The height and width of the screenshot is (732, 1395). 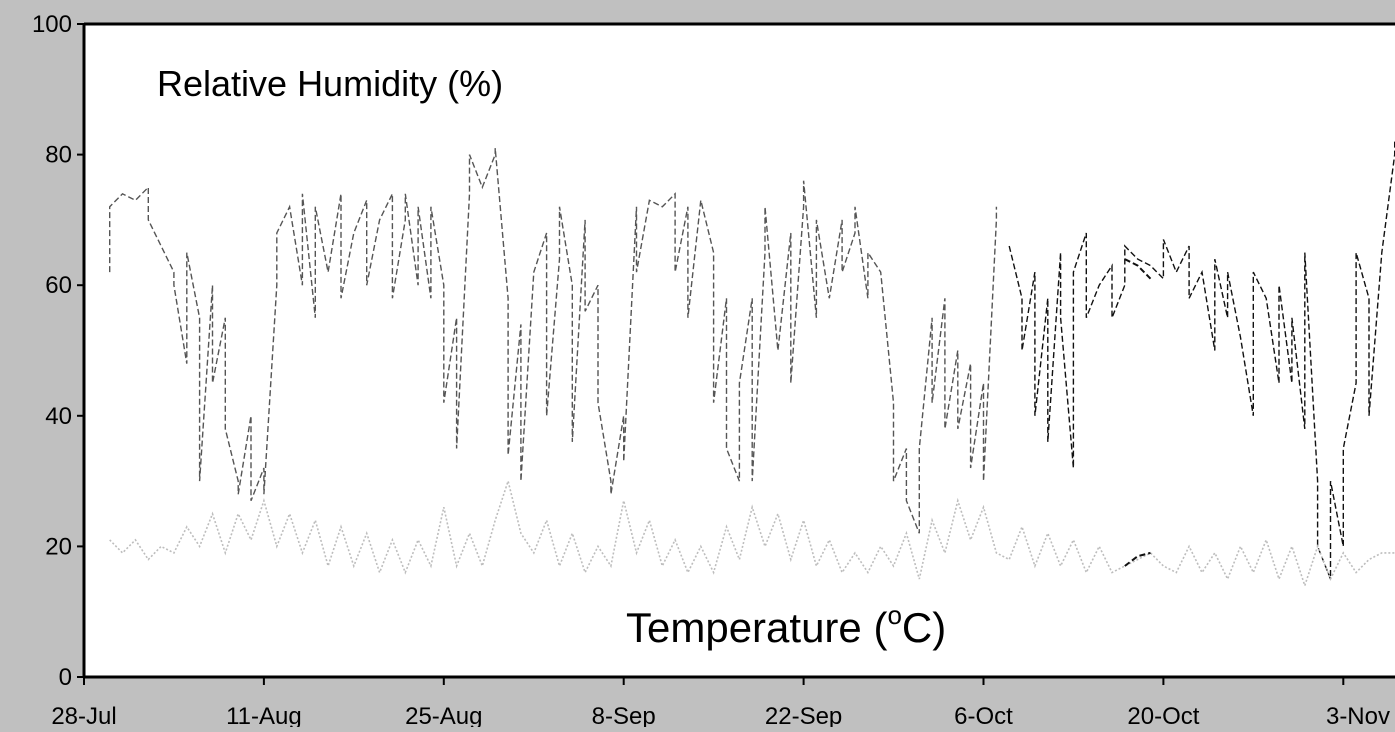 I want to click on x-tick-label-5: 6-Oct, so click(x=983, y=715).